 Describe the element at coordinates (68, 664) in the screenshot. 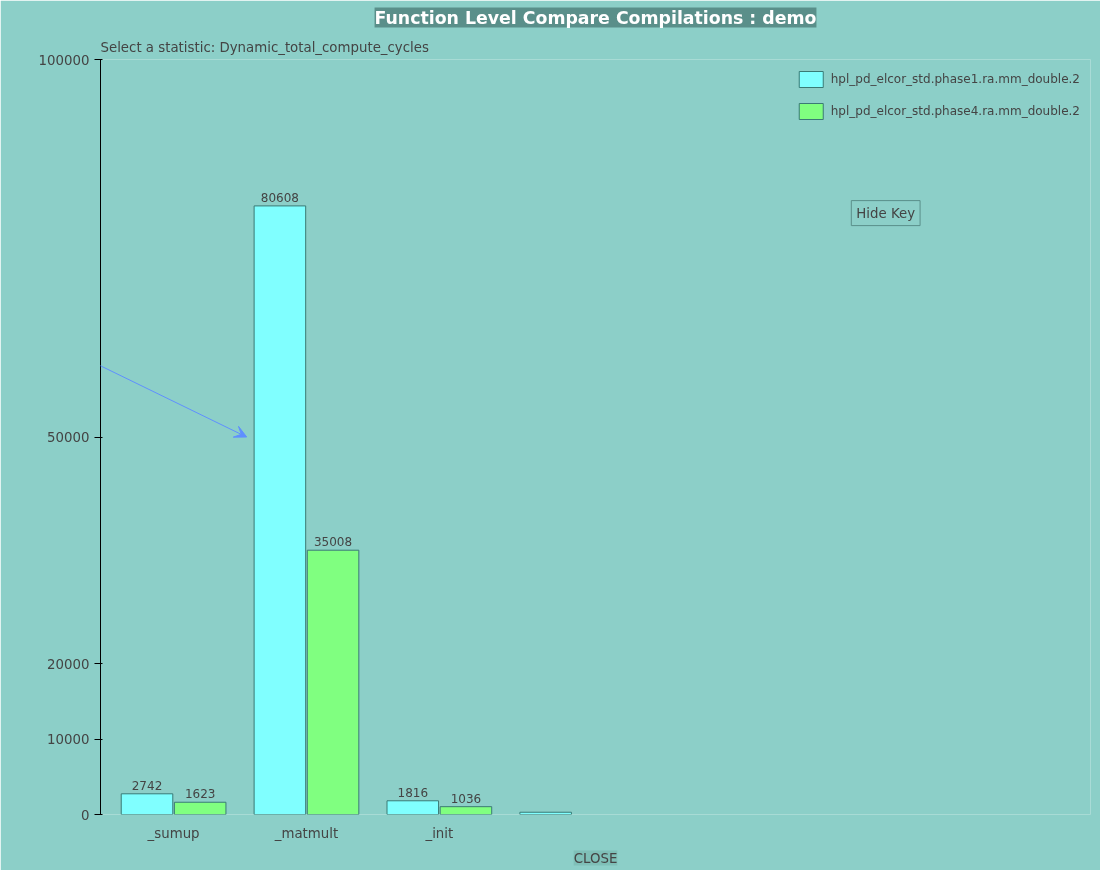

I see `y-tick-label: 20000` at that location.